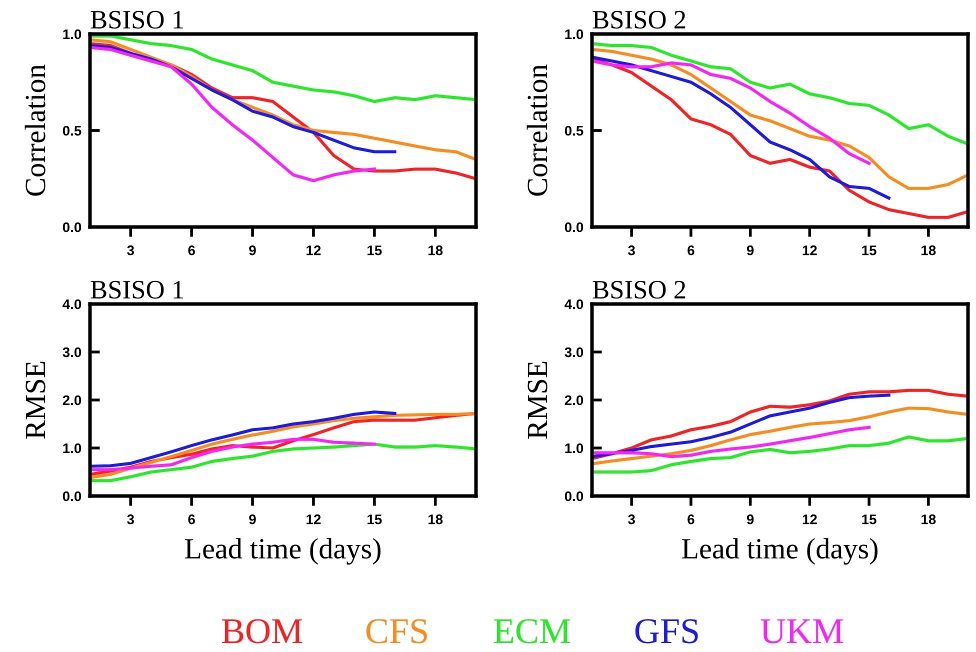 This screenshot has width=976, height=652. What do you see at coordinates (396, 631) in the screenshot?
I see `text: CFS` at bounding box center [396, 631].